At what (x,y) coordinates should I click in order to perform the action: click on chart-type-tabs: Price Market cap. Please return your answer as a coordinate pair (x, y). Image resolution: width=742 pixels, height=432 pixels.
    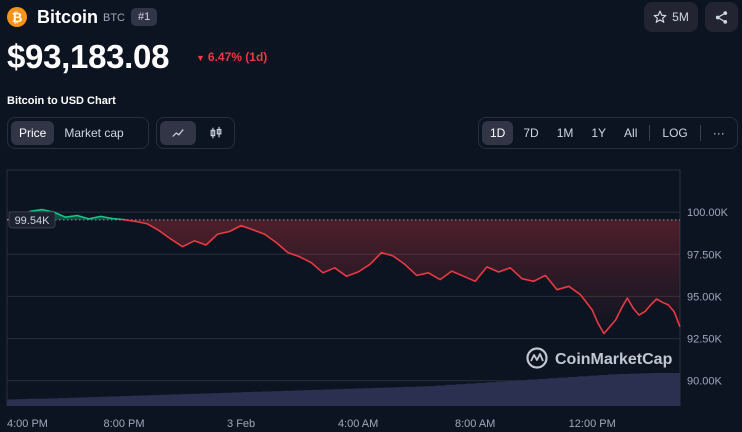
    Looking at the image, I should click on (78, 133).